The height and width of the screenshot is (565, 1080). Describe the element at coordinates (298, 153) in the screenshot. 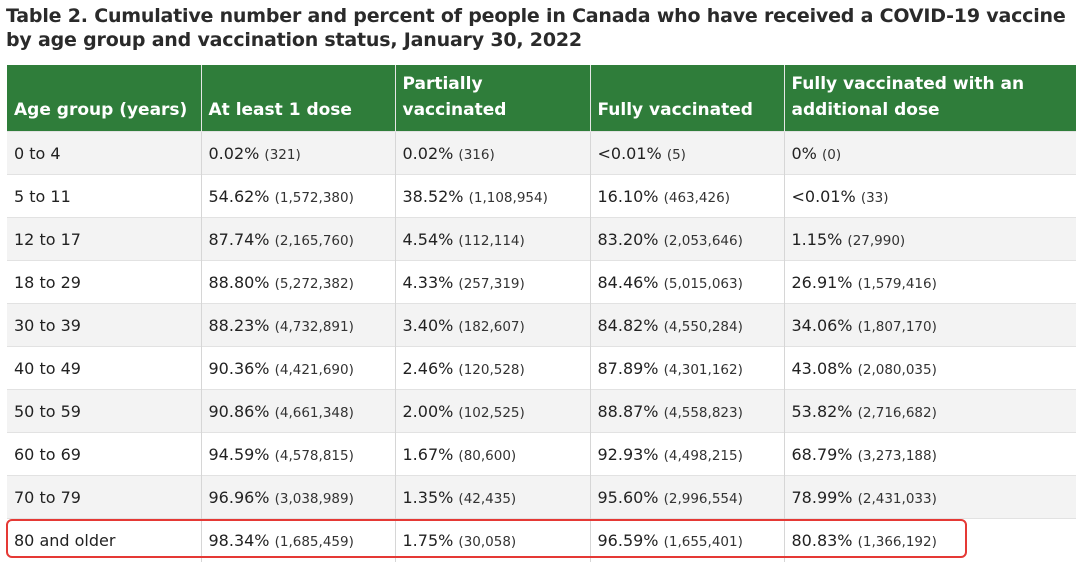

I see `at-least-1-dose-cell: 0.02% (321)` at that location.